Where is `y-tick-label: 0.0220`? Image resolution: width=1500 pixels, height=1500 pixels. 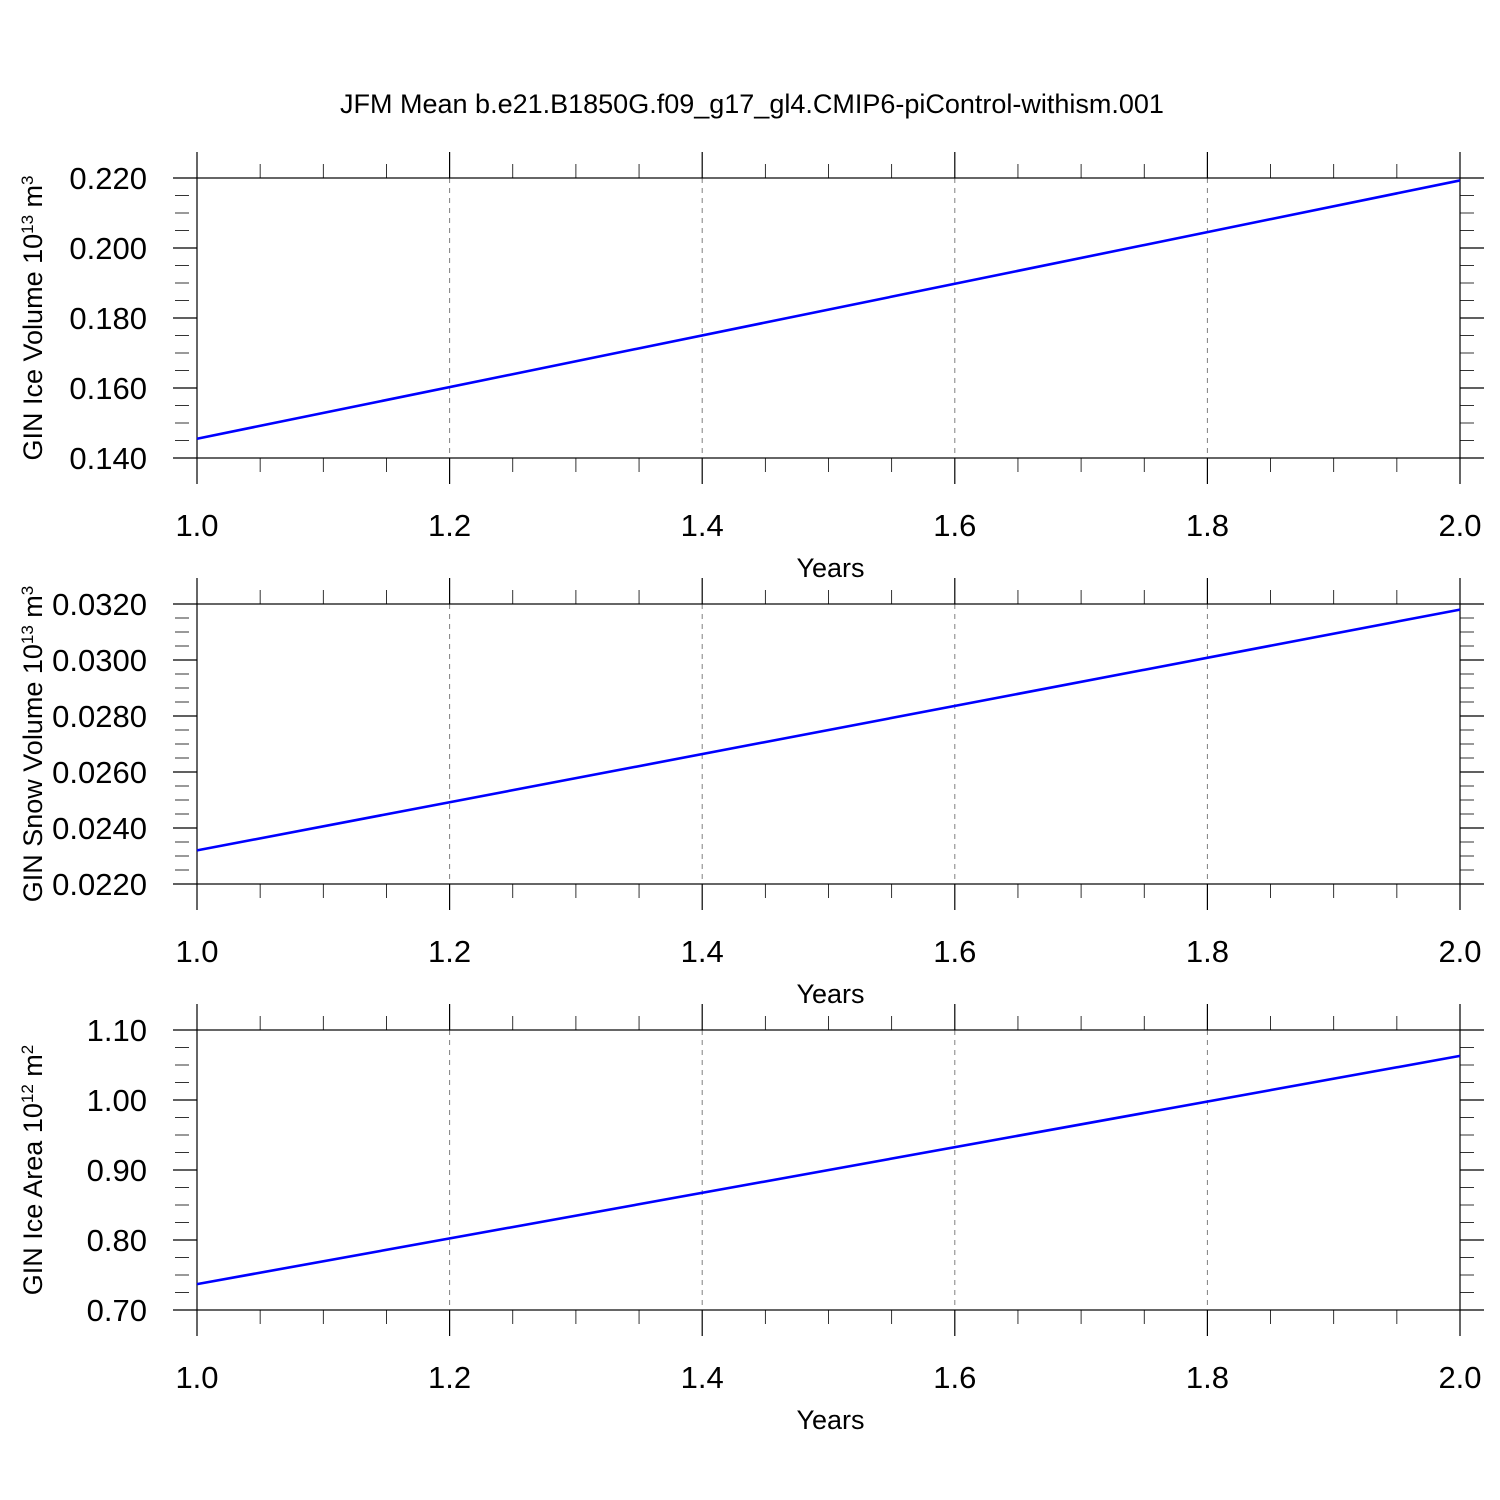
y-tick-label: 0.0220 is located at coordinates (99, 884).